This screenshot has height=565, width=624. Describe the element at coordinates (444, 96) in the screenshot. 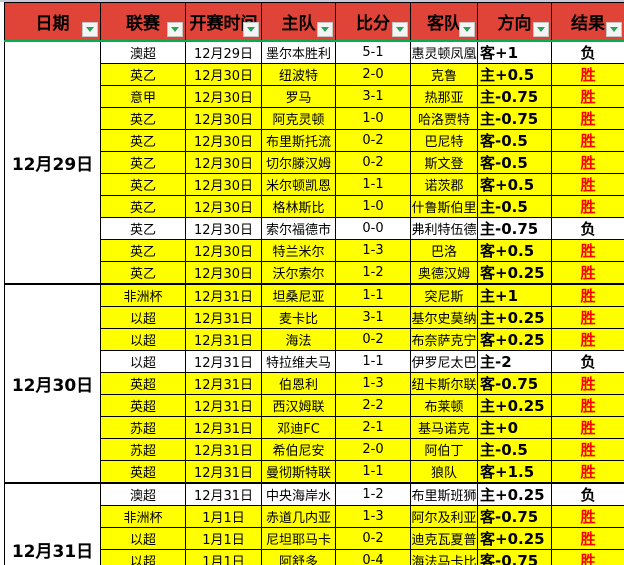

I see `cell-away-team: 热那亚` at that location.